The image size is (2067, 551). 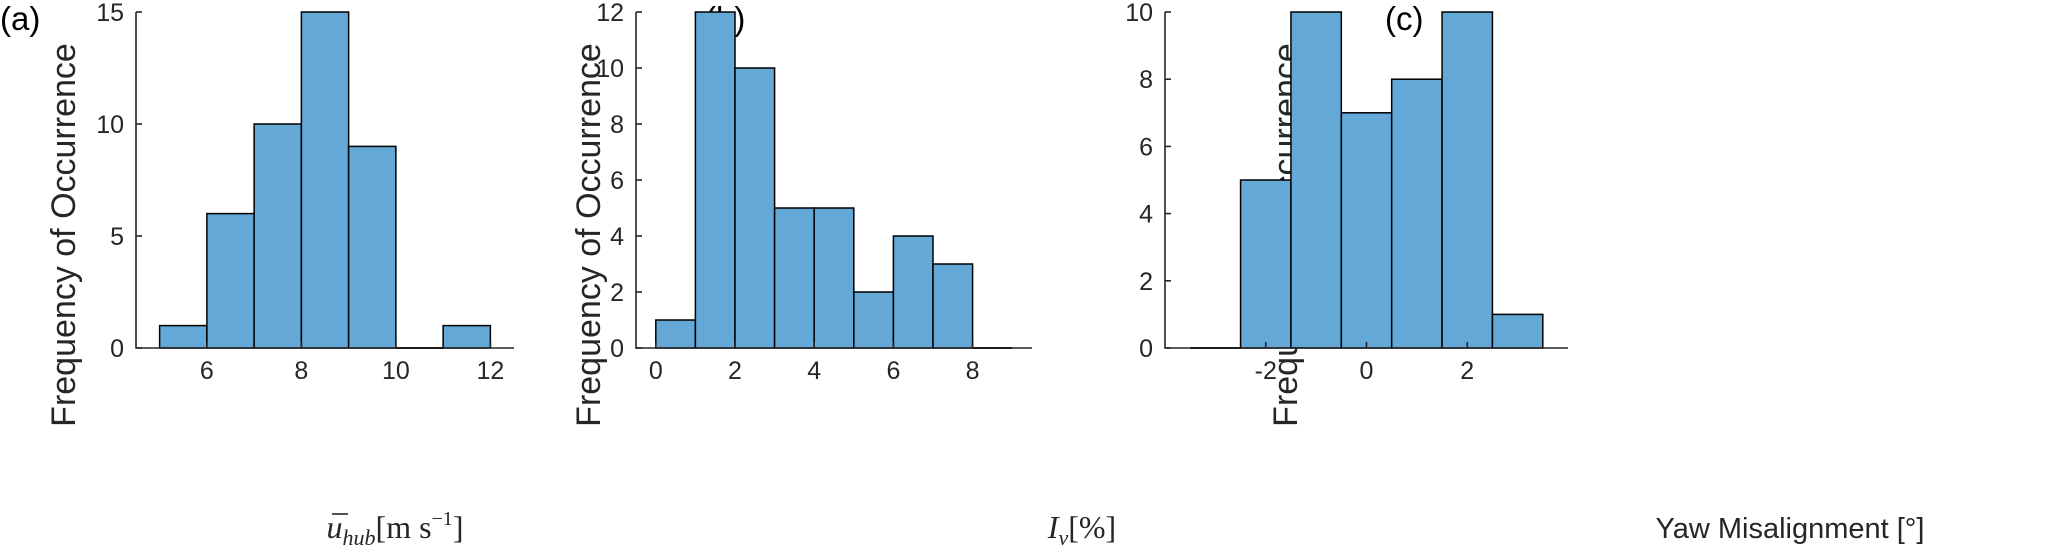 I want to click on xlabel-a-bracket: [m s, so click(x=404, y=527).